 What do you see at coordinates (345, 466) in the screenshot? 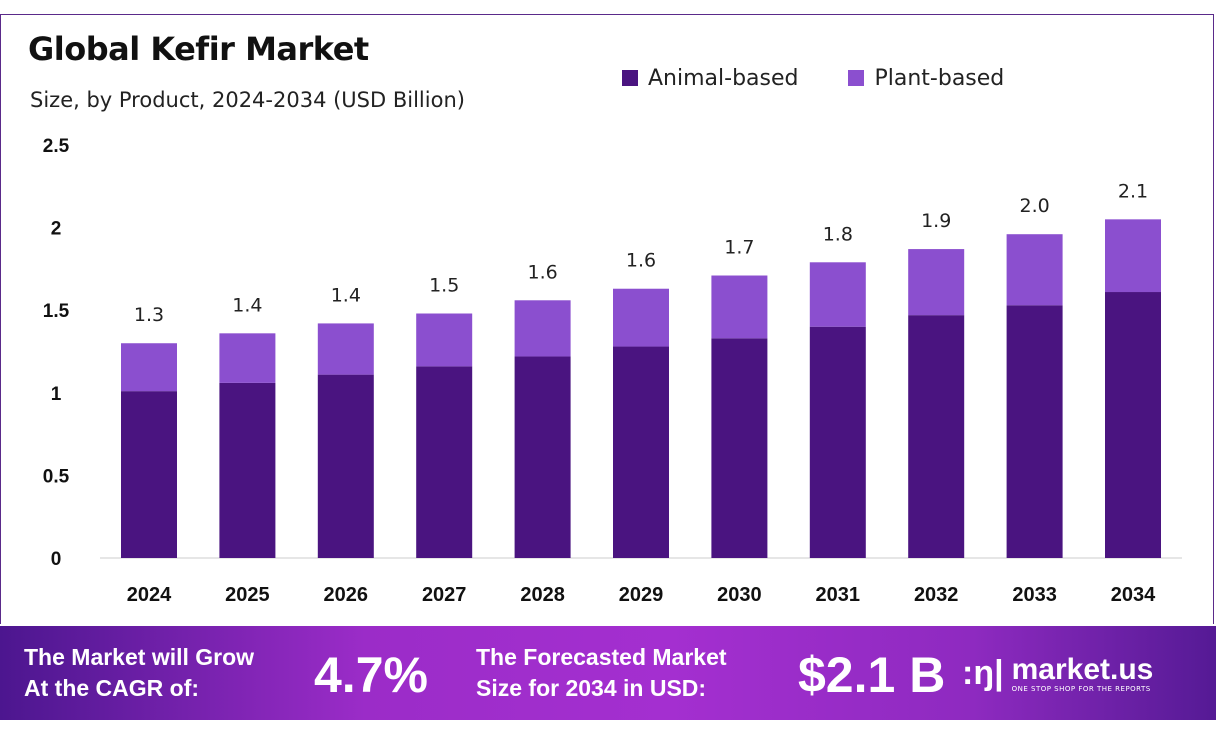
I see `bar-animal-2026` at bounding box center [345, 466].